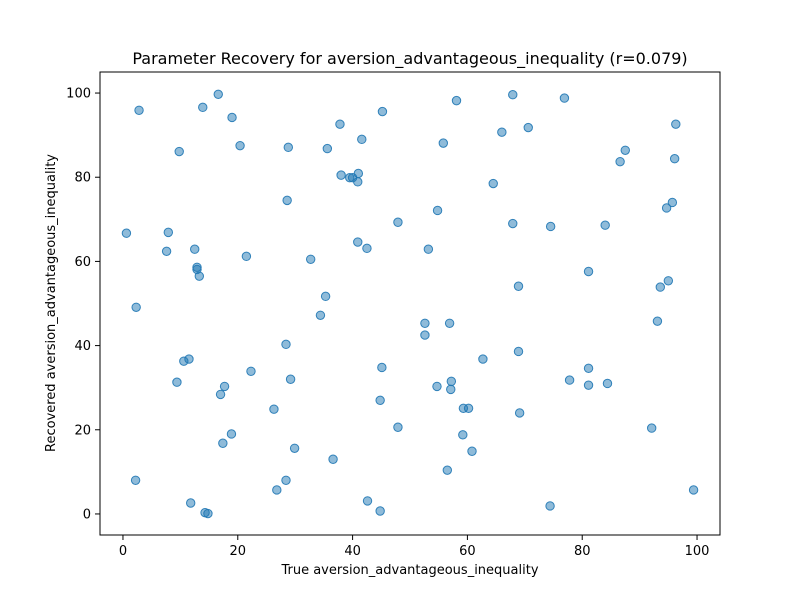  Describe the element at coordinates (582, 551) in the screenshot. I see `x-tick-label: 80` at that location.